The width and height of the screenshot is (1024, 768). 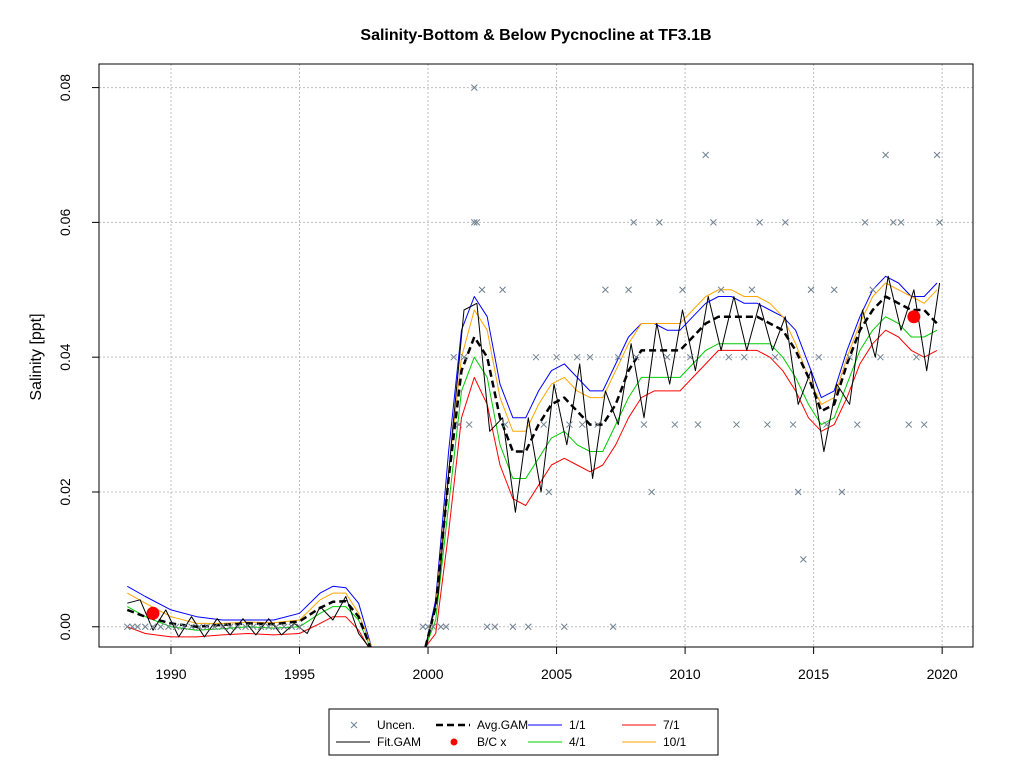 What do you see at coordinates (65, 222) in the screenshot?
I see `y-tick-label: 0.06` at bounding box center [65, 222].